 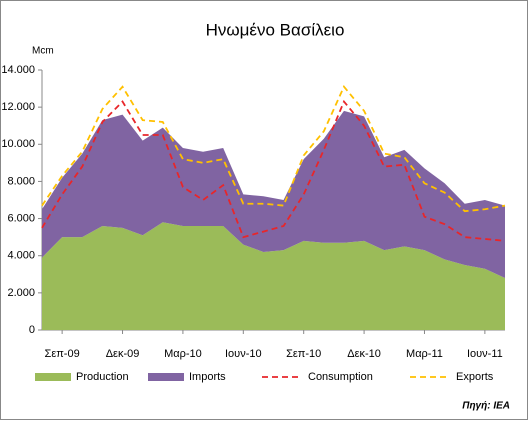 What do you see at coordinates (21, 218) in the screenshot?
I see `y-tick-label: 6.000` at bounding box center [21, 218].